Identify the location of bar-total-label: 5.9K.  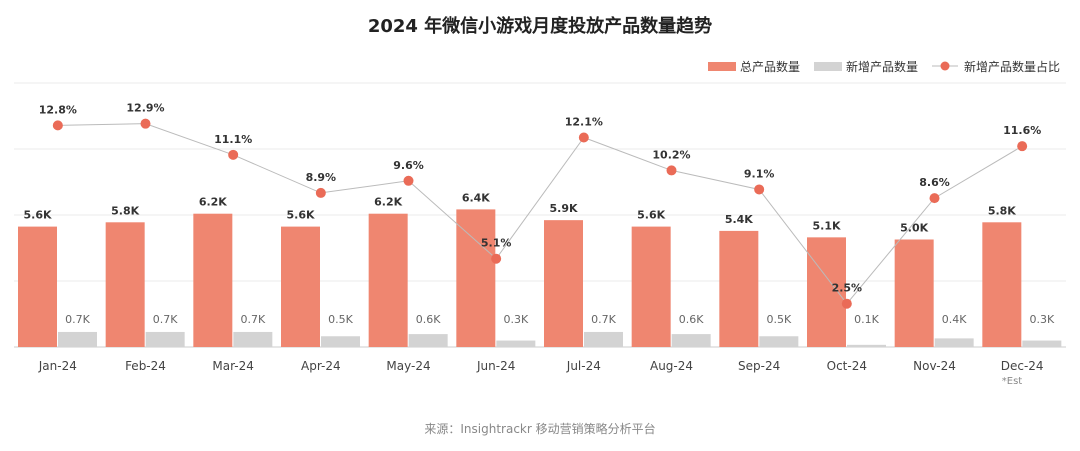
(563, 208).